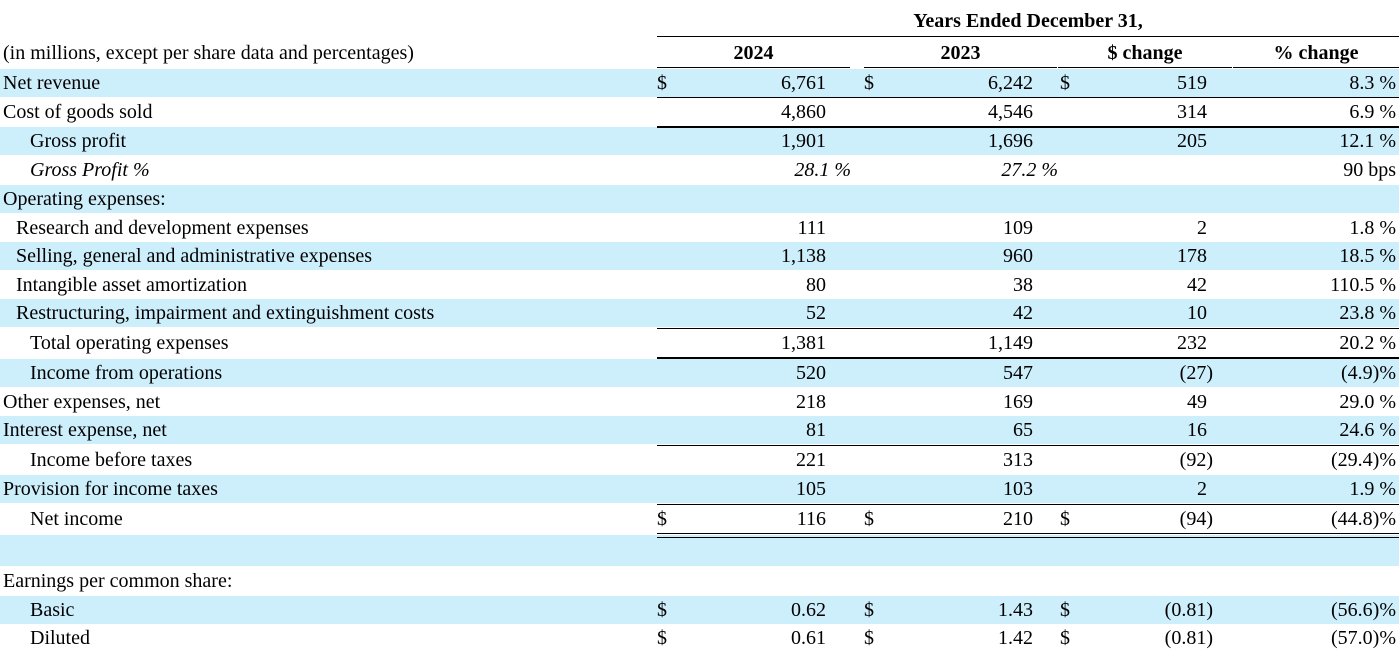 This screenshot has width=1399, height=668. I want to click on value-percent-change: 90 bps, so click(1369, 170).